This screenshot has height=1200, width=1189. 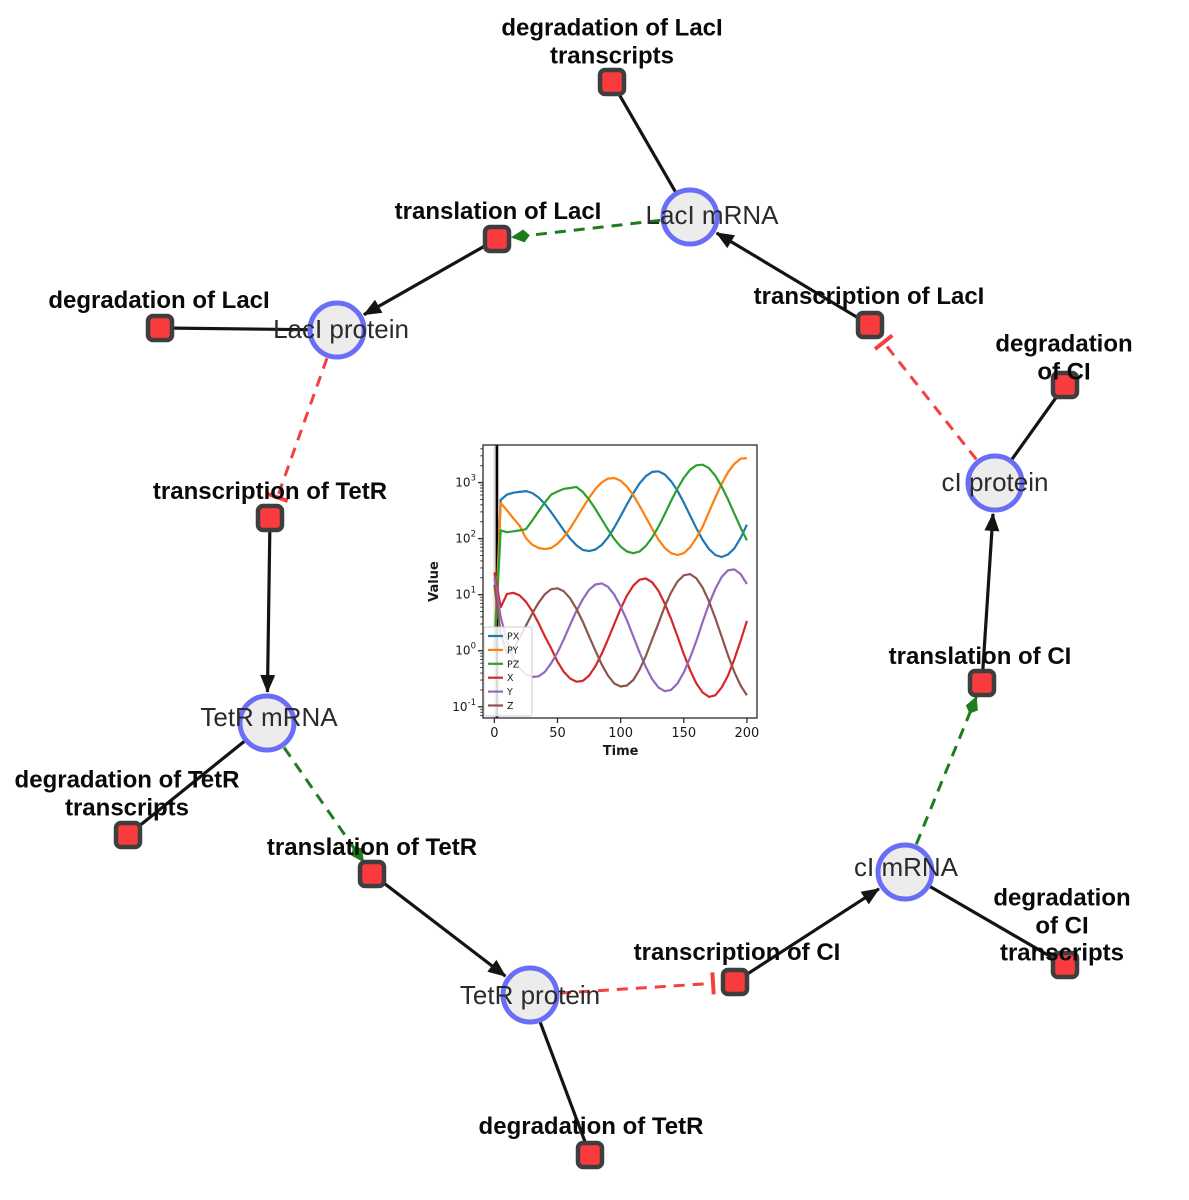 I want to click on plot-series-pz, so click(x=620, y=557).